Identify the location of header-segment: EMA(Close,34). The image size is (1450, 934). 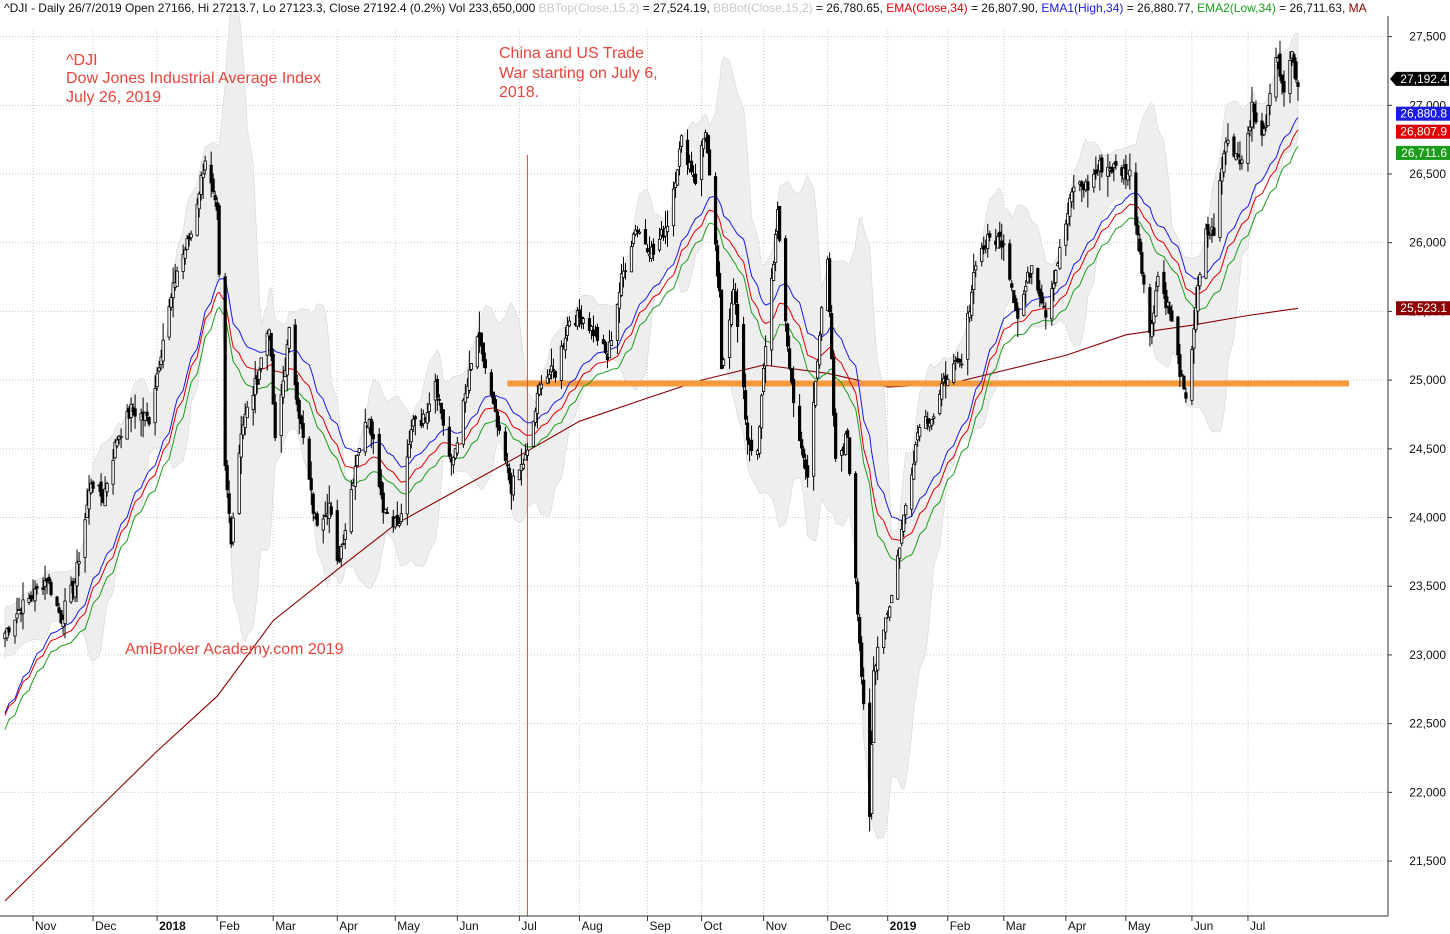
(926, 8).